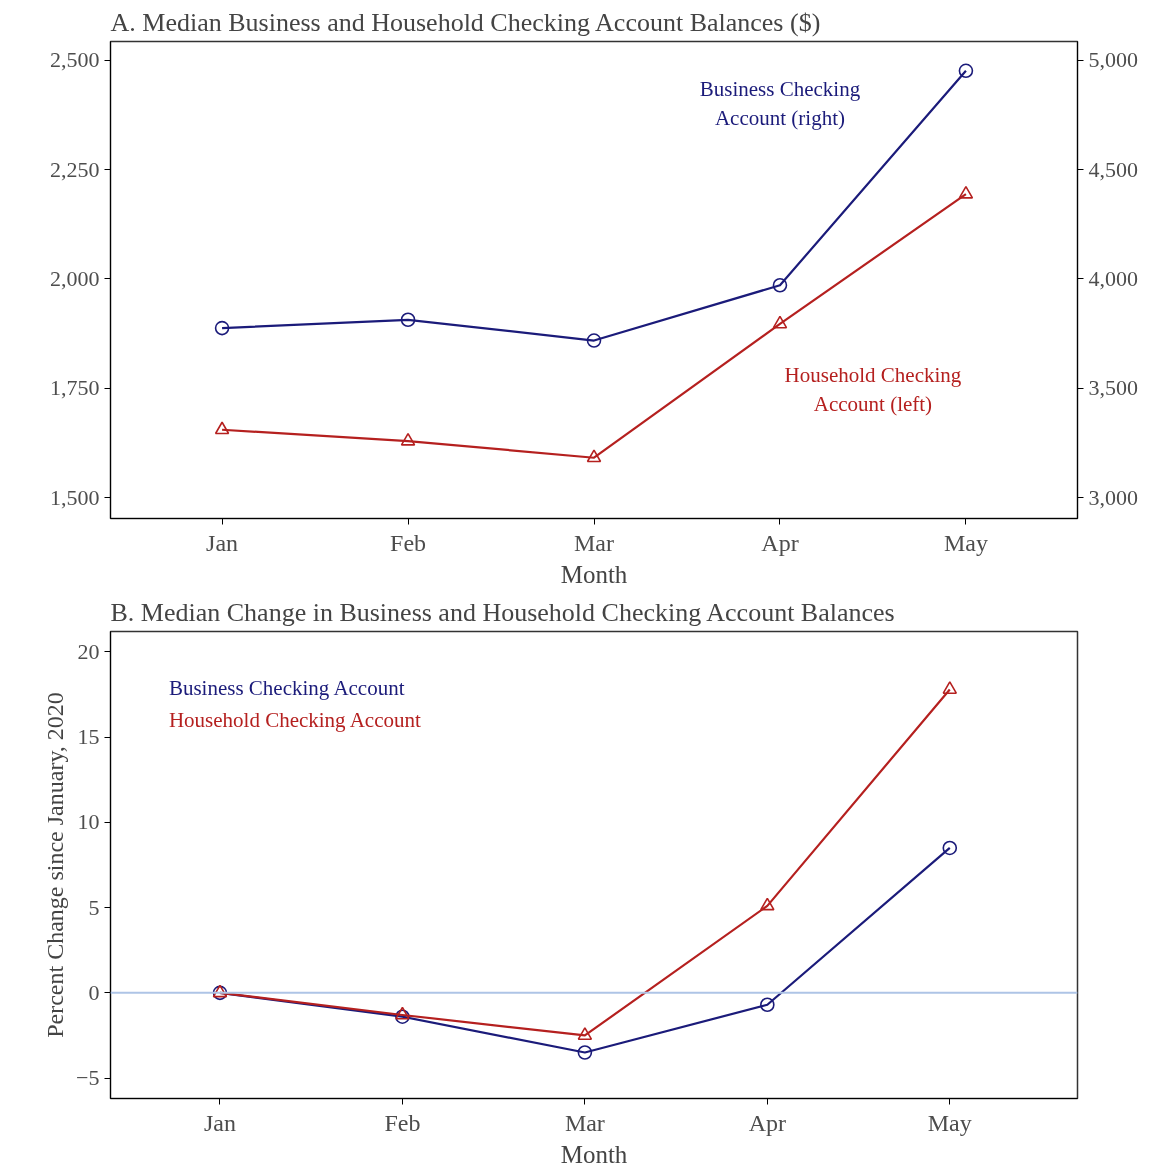  I want to click on y-tick-label: 15, so click(88, 737).